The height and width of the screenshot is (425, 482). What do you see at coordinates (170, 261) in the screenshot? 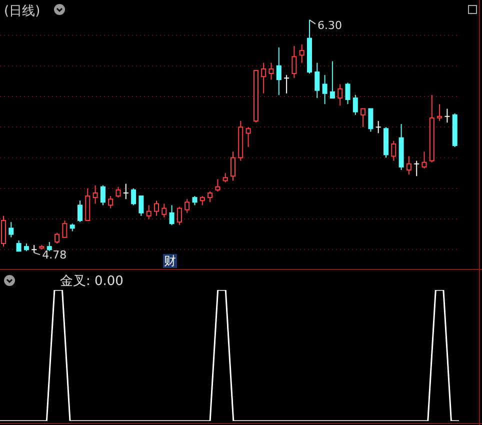
I see `annotation: 财` at bounding box center [170, 261].